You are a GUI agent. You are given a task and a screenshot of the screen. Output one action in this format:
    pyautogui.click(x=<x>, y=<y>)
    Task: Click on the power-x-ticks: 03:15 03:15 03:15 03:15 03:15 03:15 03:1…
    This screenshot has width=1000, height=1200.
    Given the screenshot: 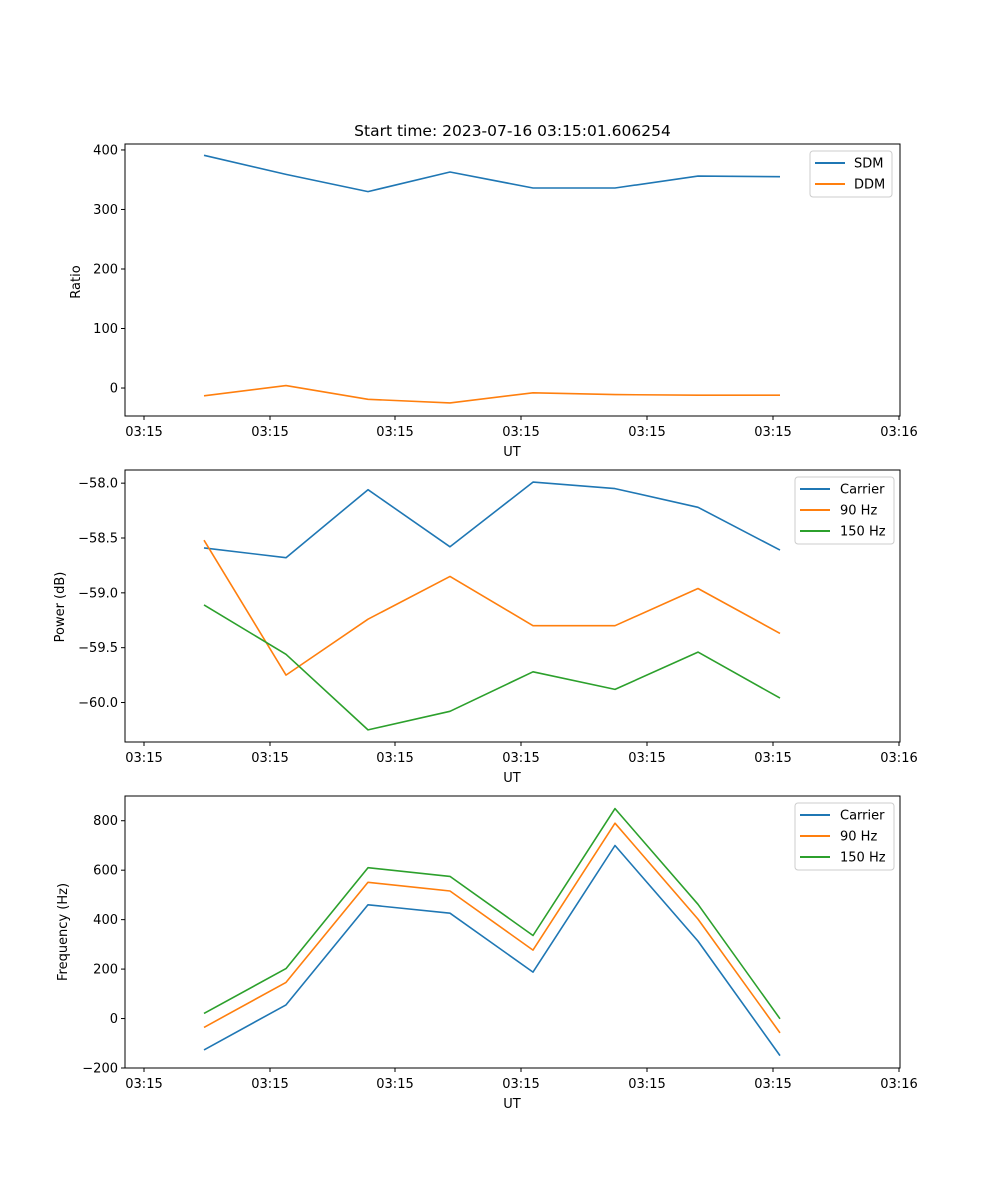 What is the action you would take?
    pyautogui.click(x=521, y=754)
    